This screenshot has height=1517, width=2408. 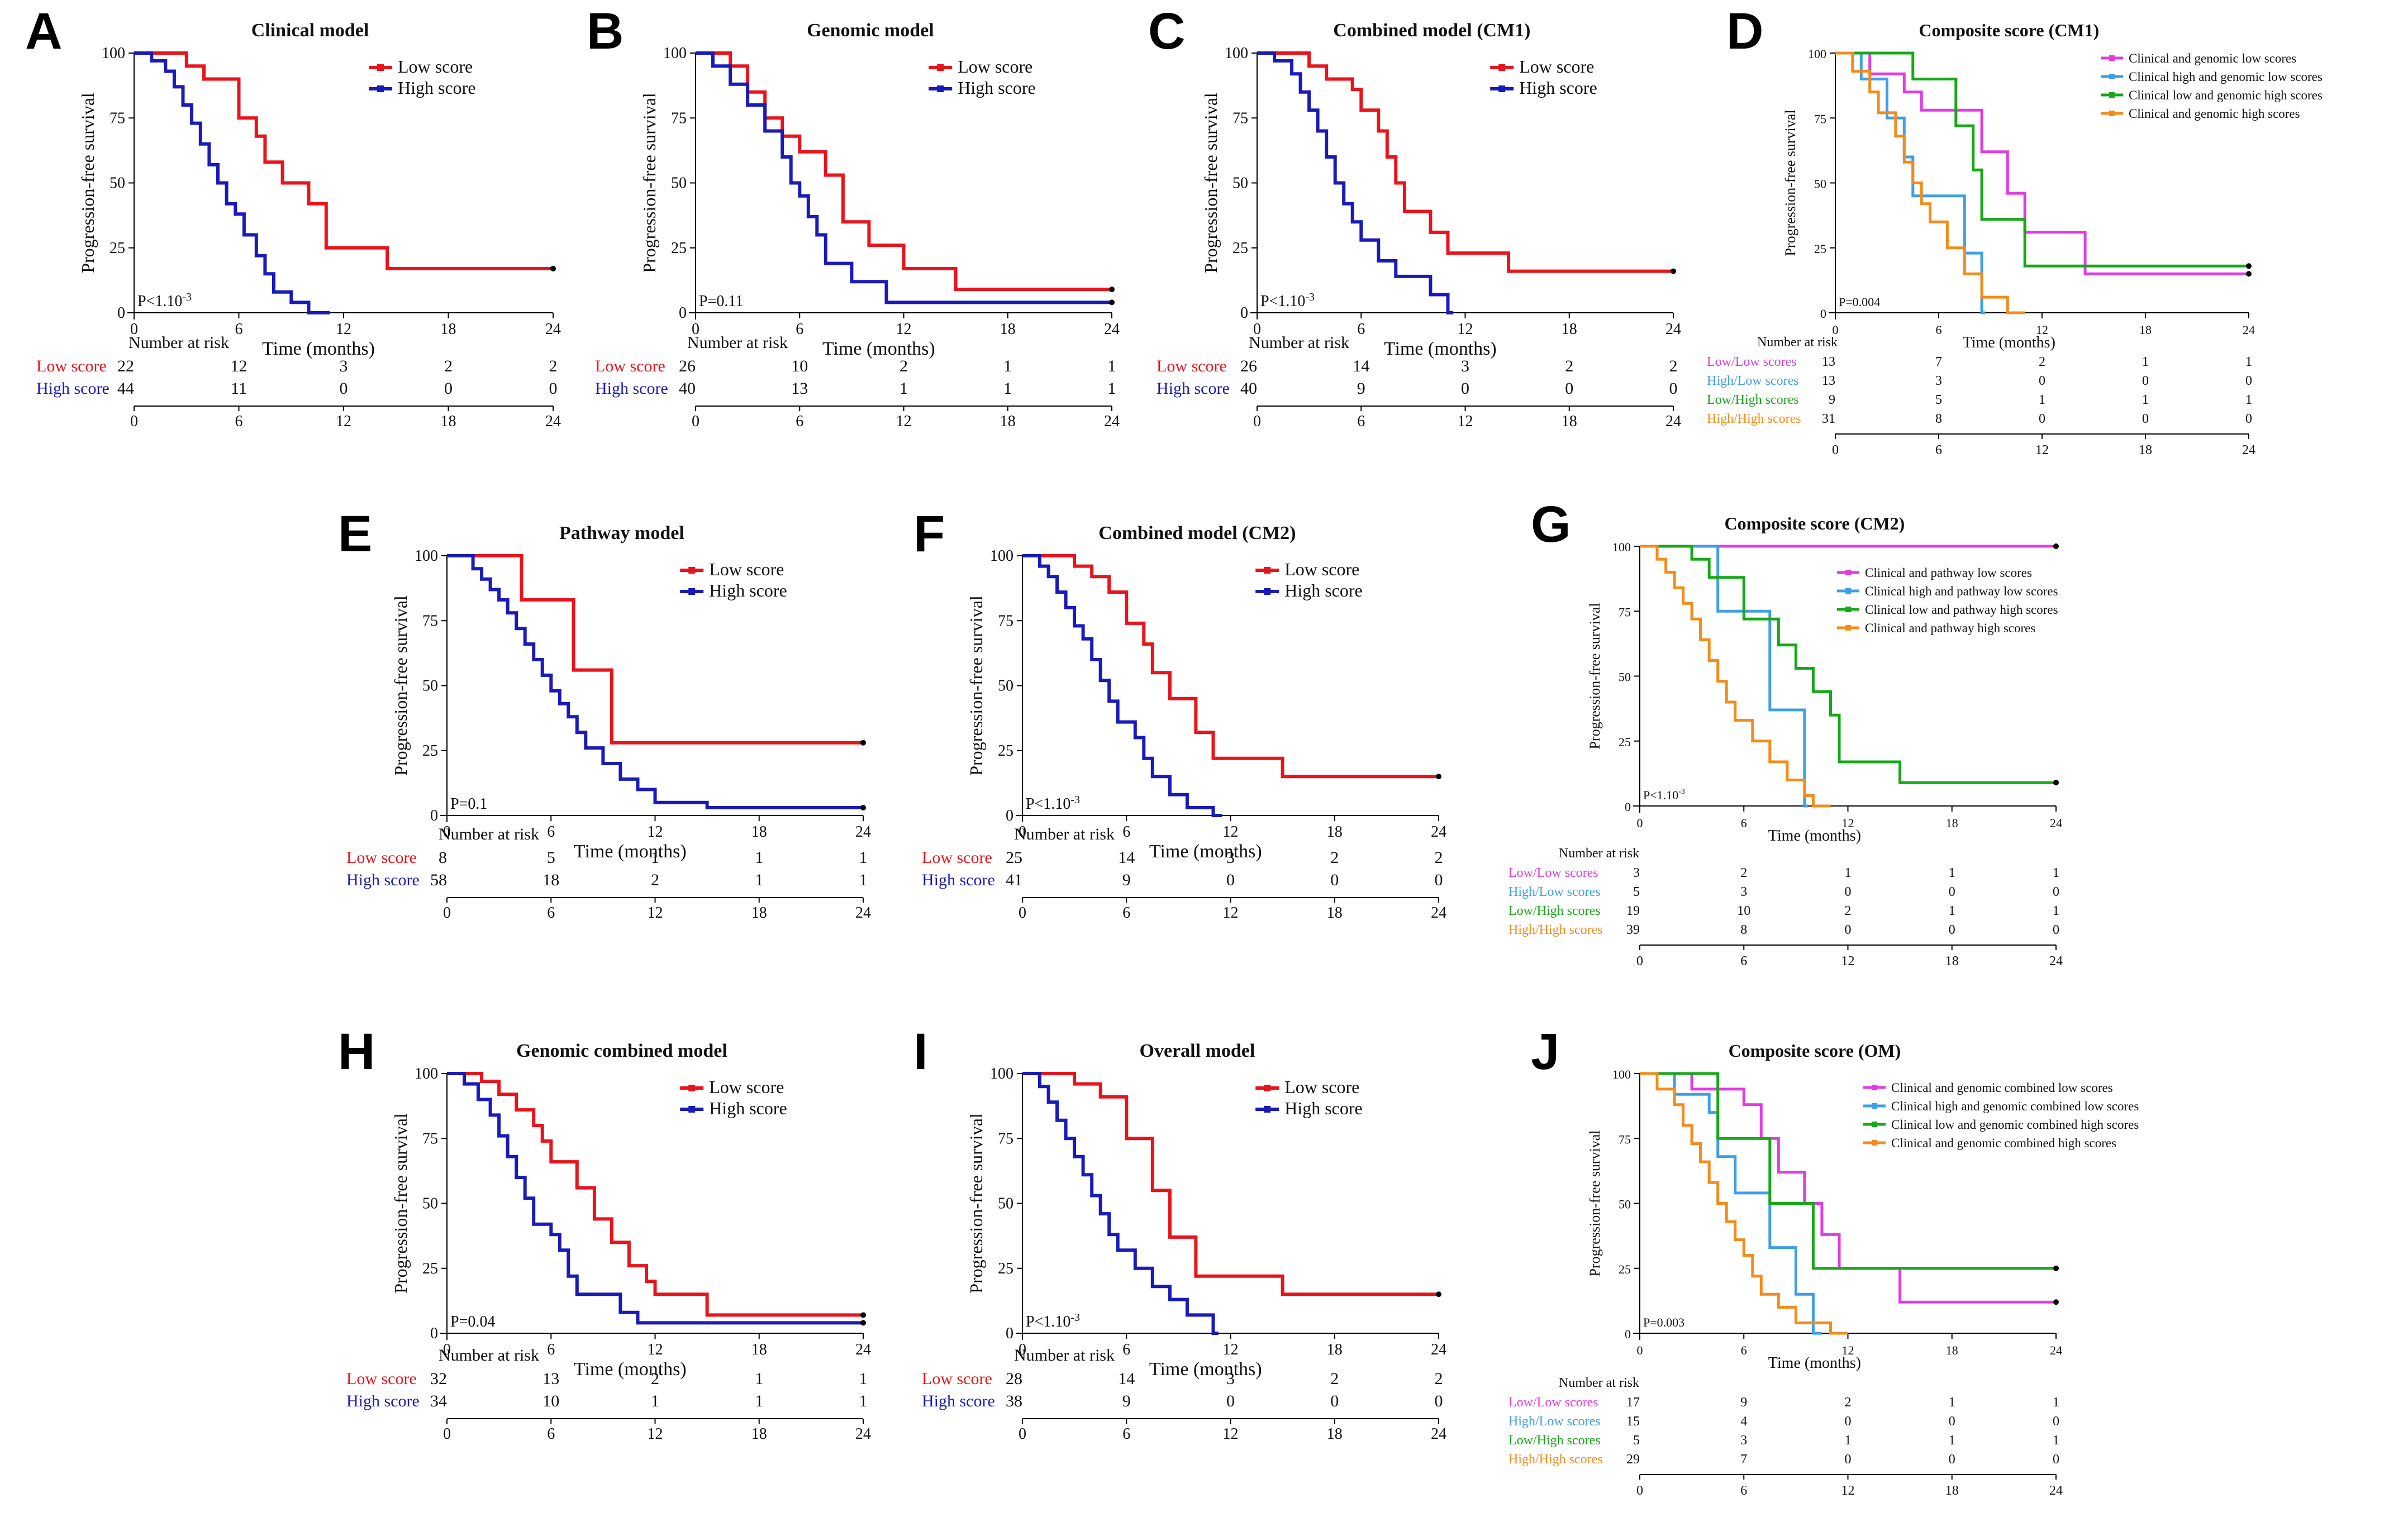 What do you see at coordinates (1335, 913) in the screenshot?
I see `risk-axis-label: 18` at bounding box center [1335, 913].